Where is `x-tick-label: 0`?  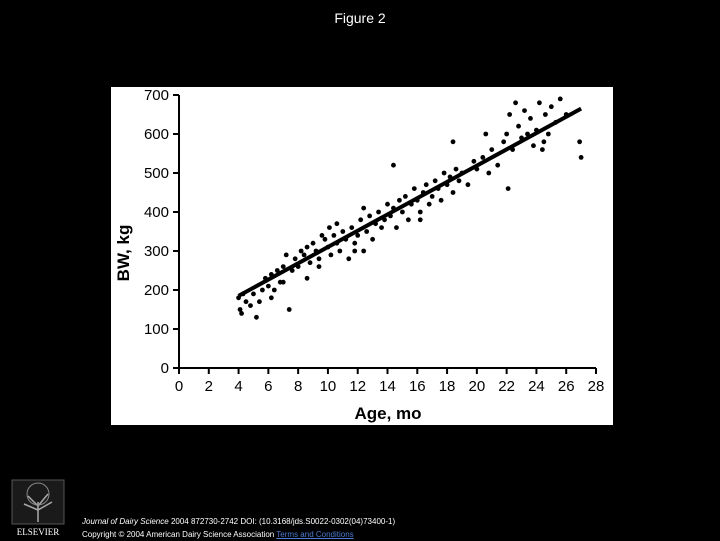
x-tick-label: 0 is located at coordinates (179, 386).